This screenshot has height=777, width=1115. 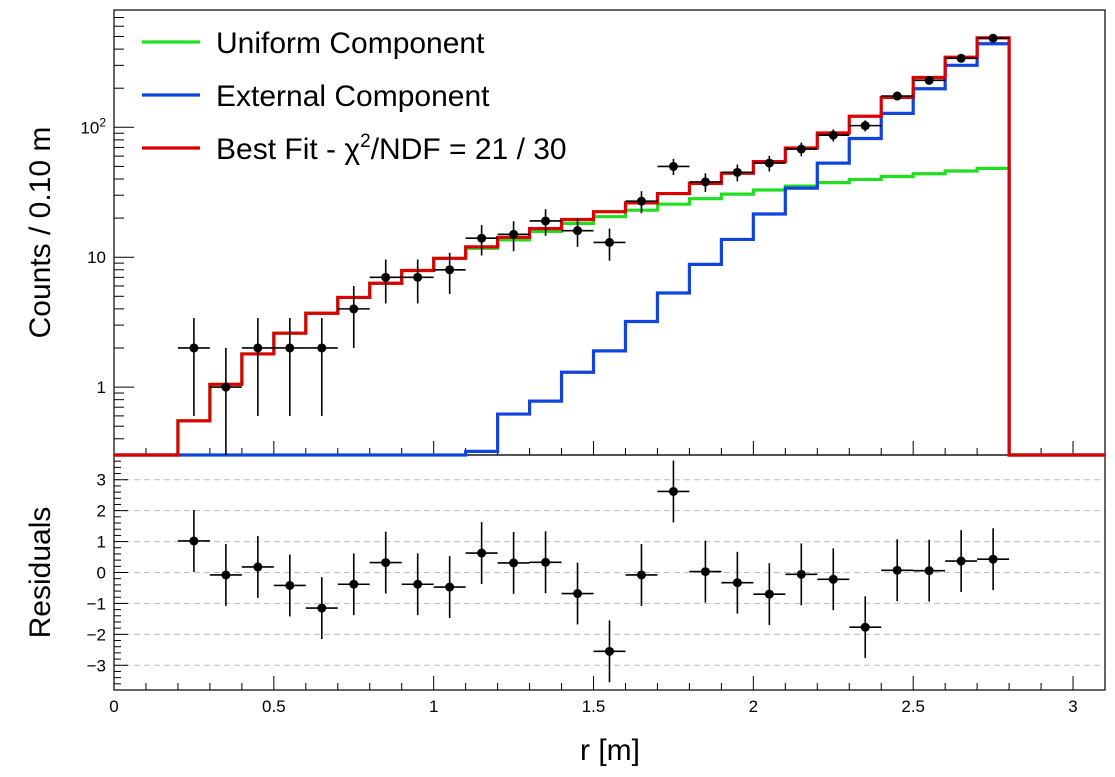 What do you see at coordinates (1072, 706) in the screenshot?
I see `x-tick-label: 3` at bounding box center [1072, 706].